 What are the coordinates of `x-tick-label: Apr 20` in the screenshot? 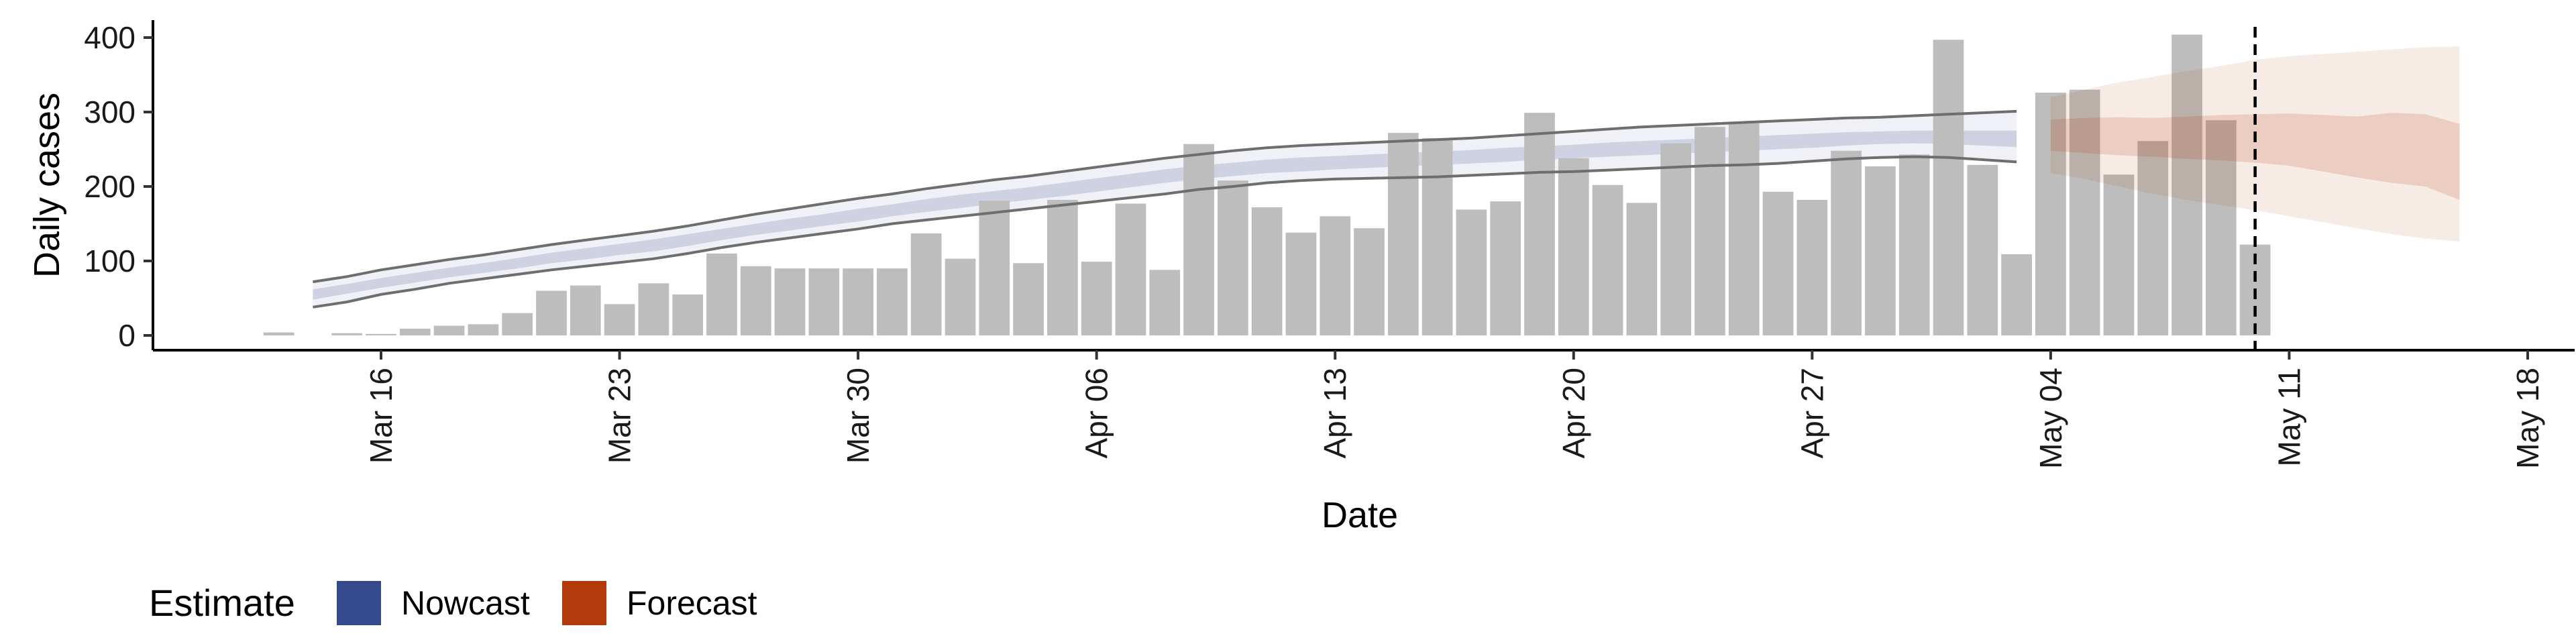 It's located at (1573, 413).